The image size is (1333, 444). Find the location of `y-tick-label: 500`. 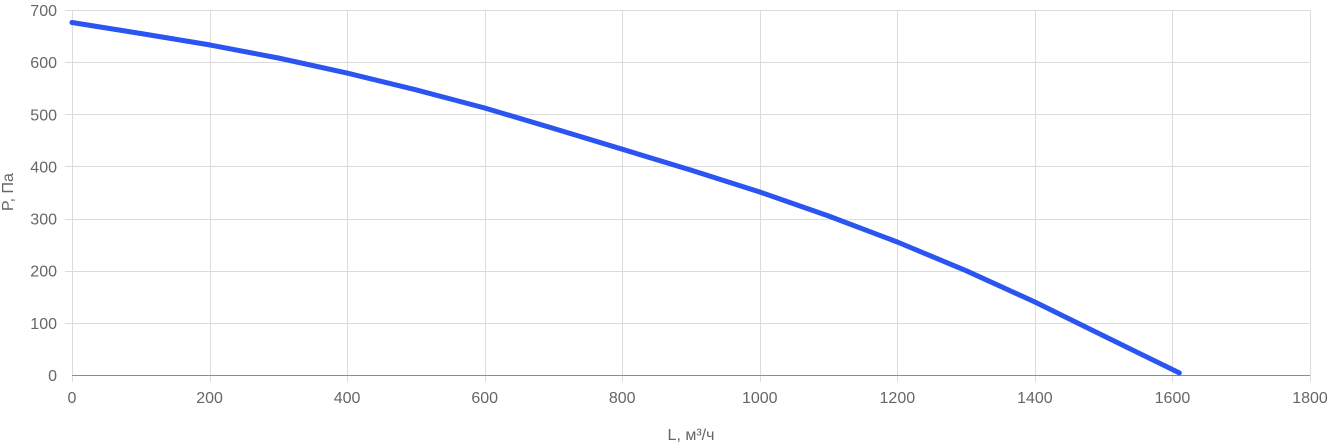

y-tick-label: 500 is located at coordinates (43, 115).